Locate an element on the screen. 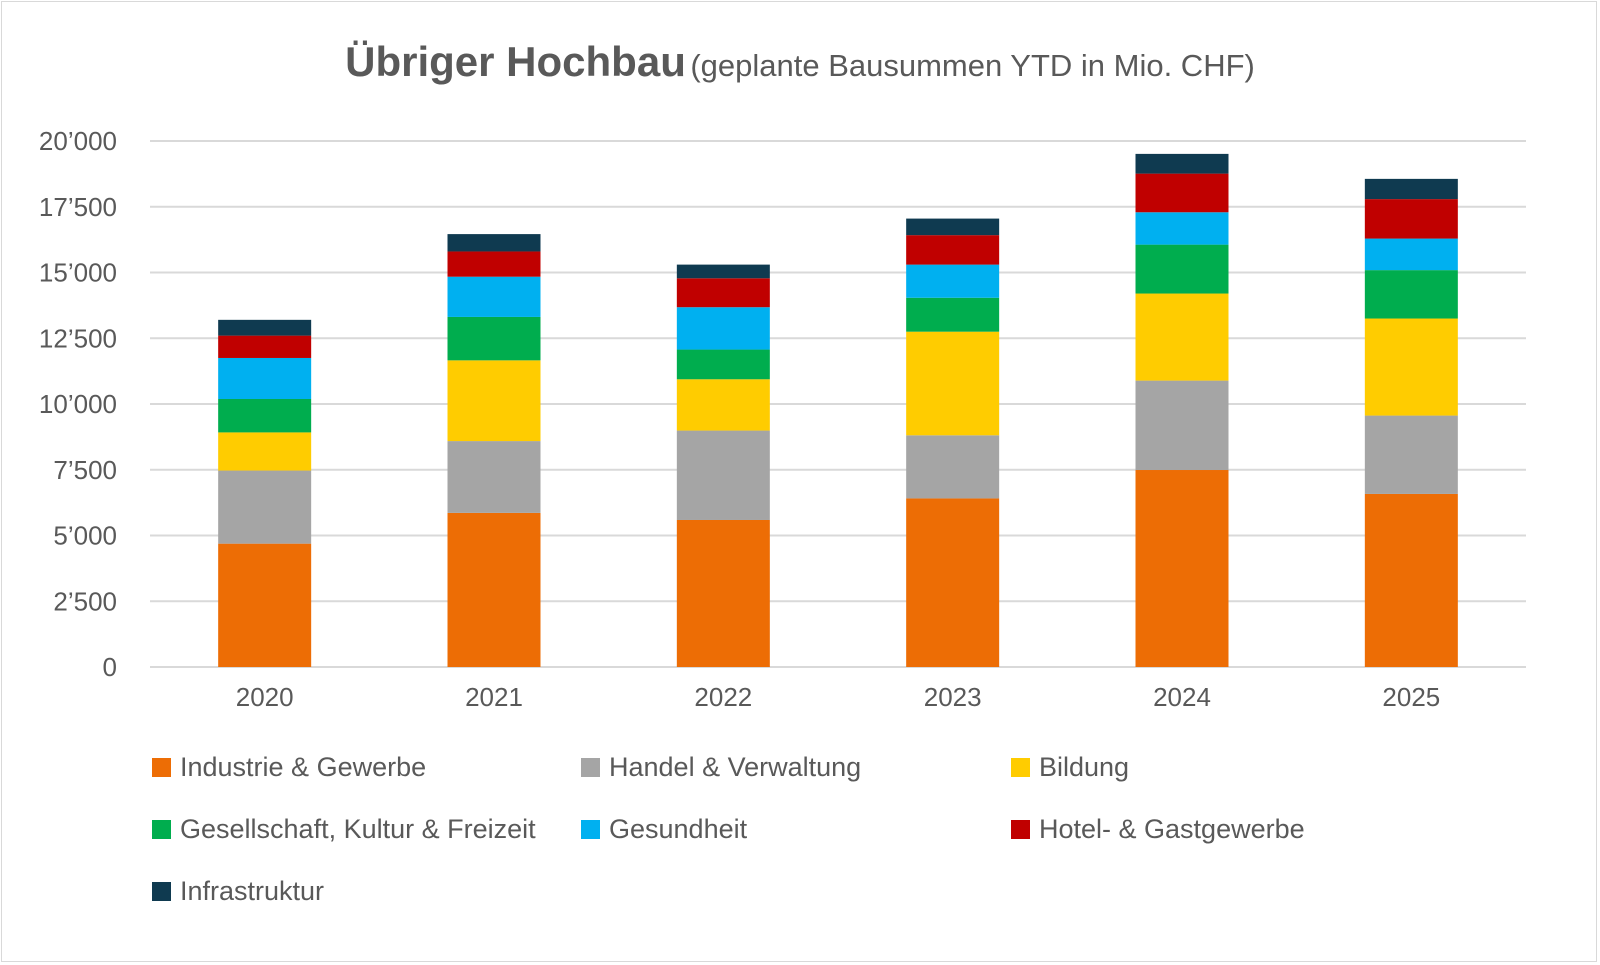 The height and width of the screenshot is (965, 1600). legend-item: Hotel- & Gastgewerbe is located at coordinates (1158, 829).